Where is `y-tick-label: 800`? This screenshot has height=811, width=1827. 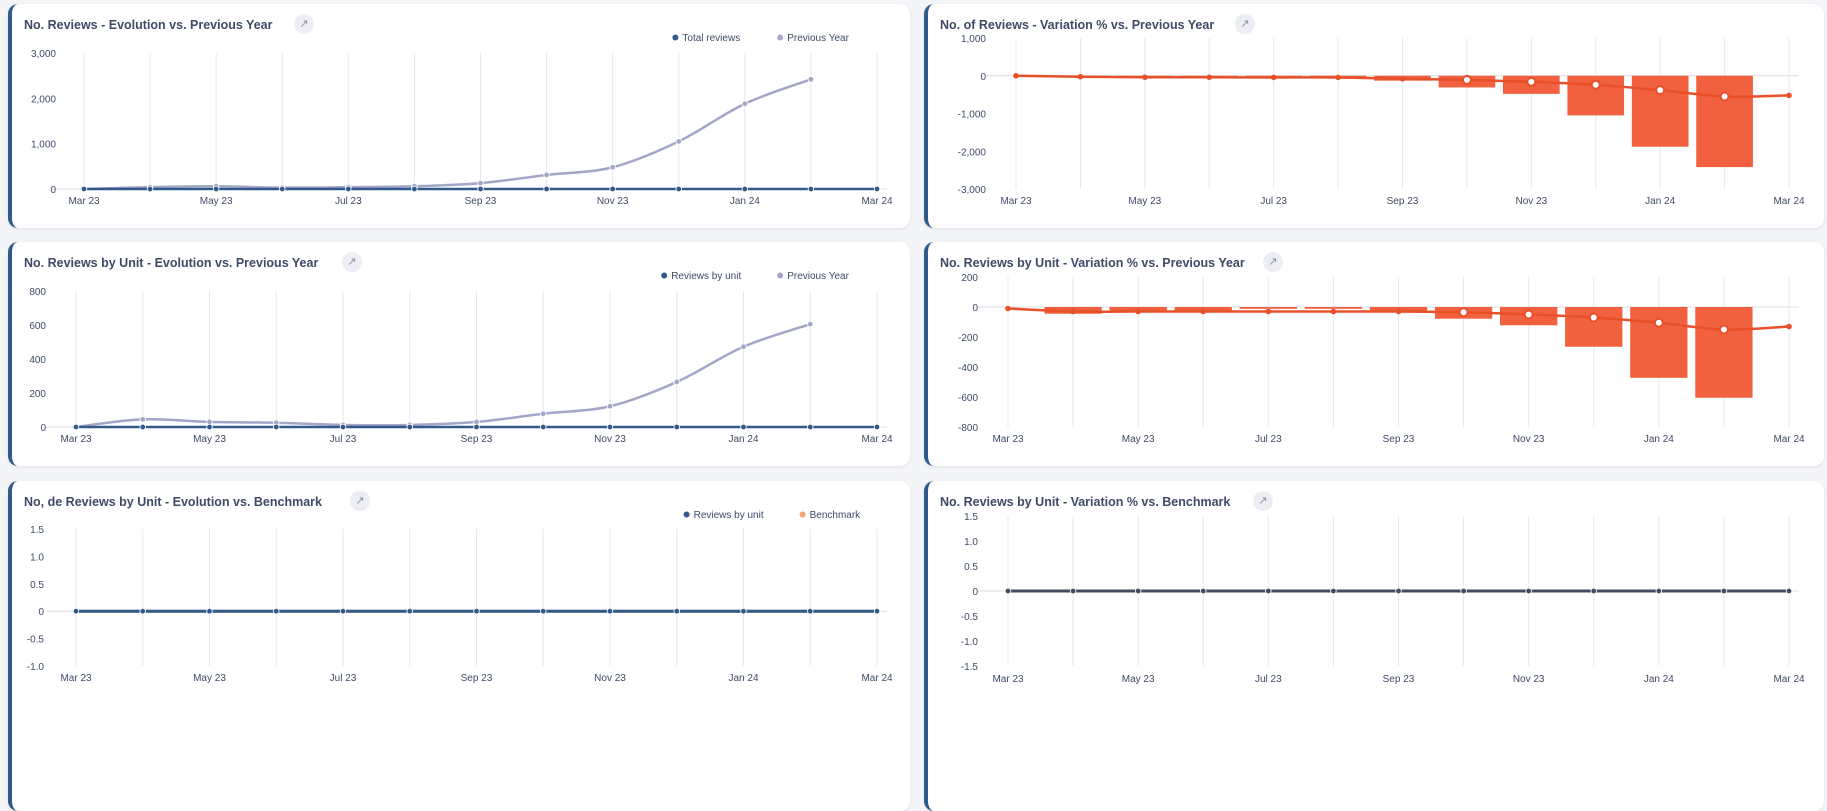 y-tick-label: 800 is located at coordinates (37, 292).